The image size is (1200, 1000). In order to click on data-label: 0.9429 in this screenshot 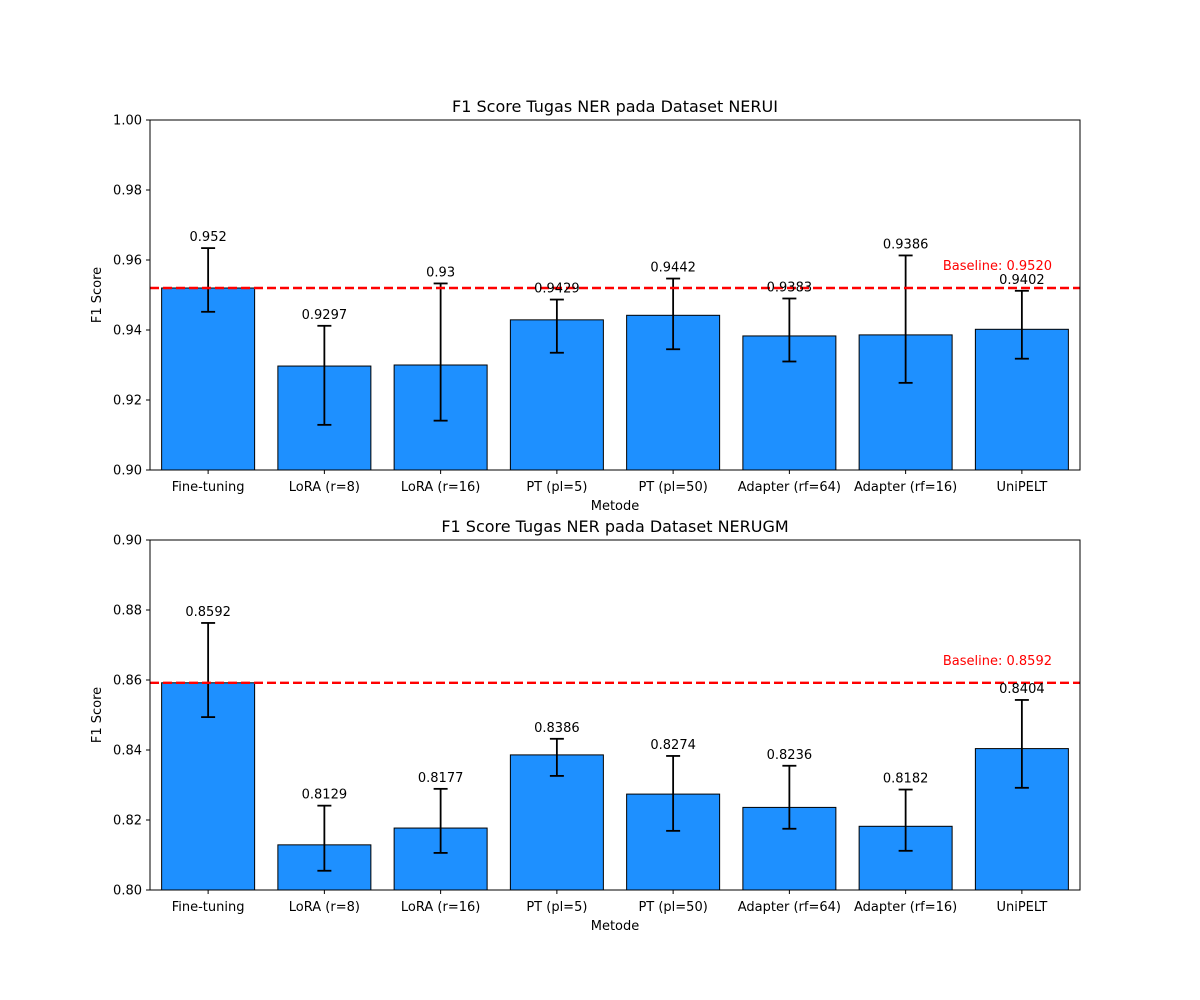, I will do `click(557, 289)`.